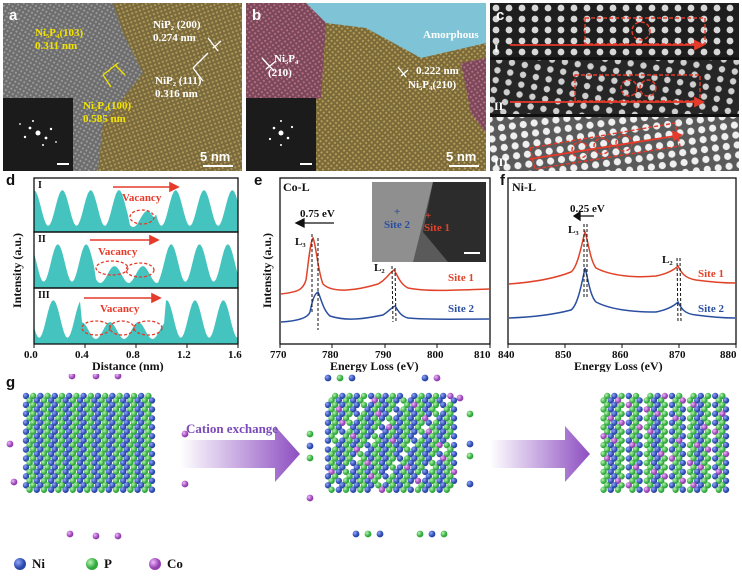 The height and width of the screenshot is (580, 742). I want to click on x-tick-e-4: 810, so click(482, 355).